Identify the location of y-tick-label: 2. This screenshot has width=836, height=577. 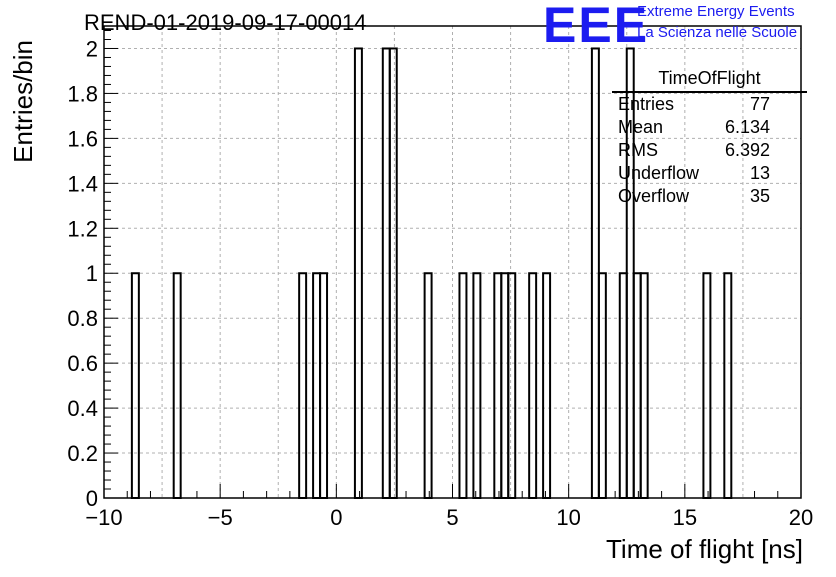
(92, 48).